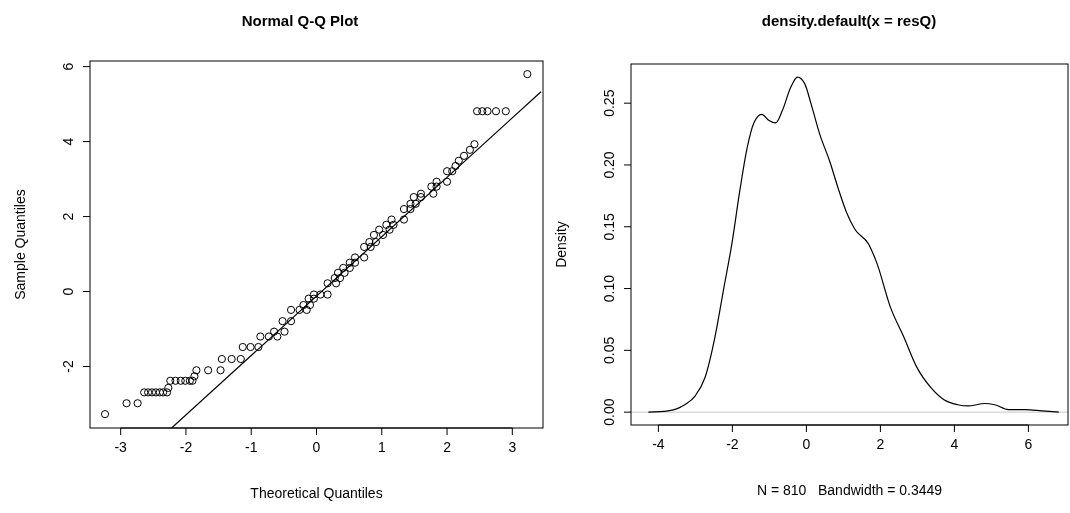 This screenshot has height=513, width=1070. I want to click on chart-title: density.default(x = resQ), so click(849, 20).